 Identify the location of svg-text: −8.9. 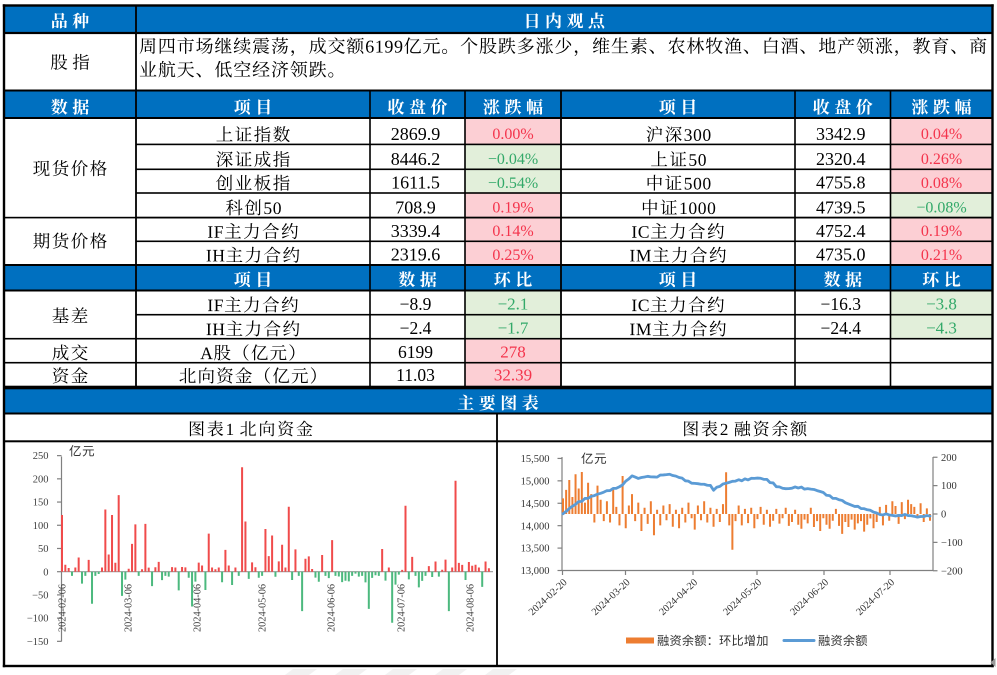
(416, 304).